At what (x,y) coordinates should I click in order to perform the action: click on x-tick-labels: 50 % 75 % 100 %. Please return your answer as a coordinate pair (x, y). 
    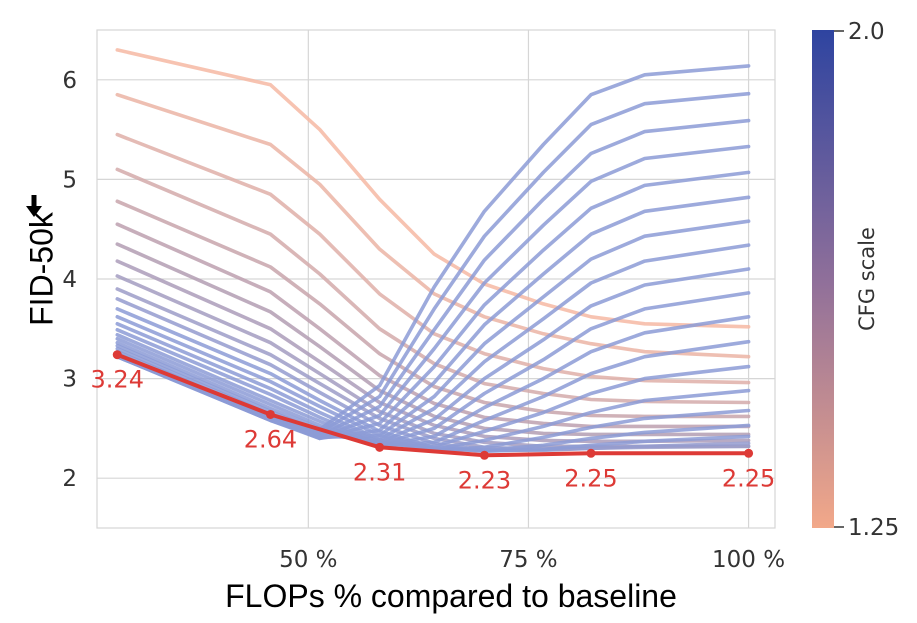
    Looking at the image, I should click on (532, 560).